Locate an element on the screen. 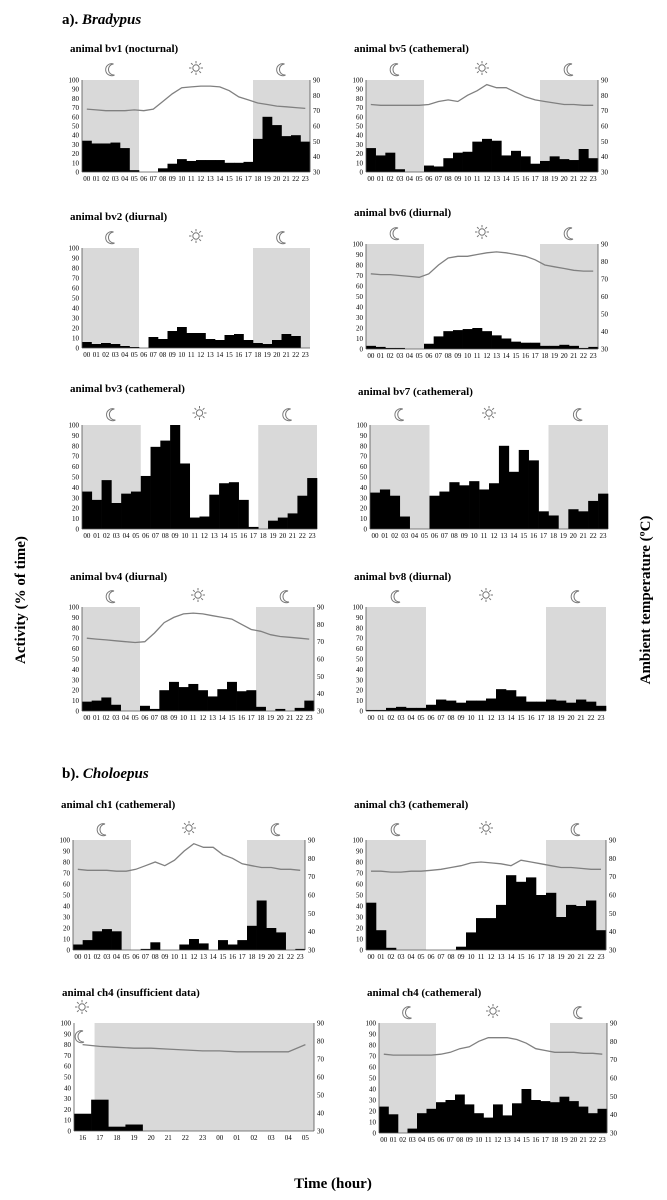 This screenshot has width=667, height=1200. y2-tick-label: 70 is located at coordinates (321, 1060).